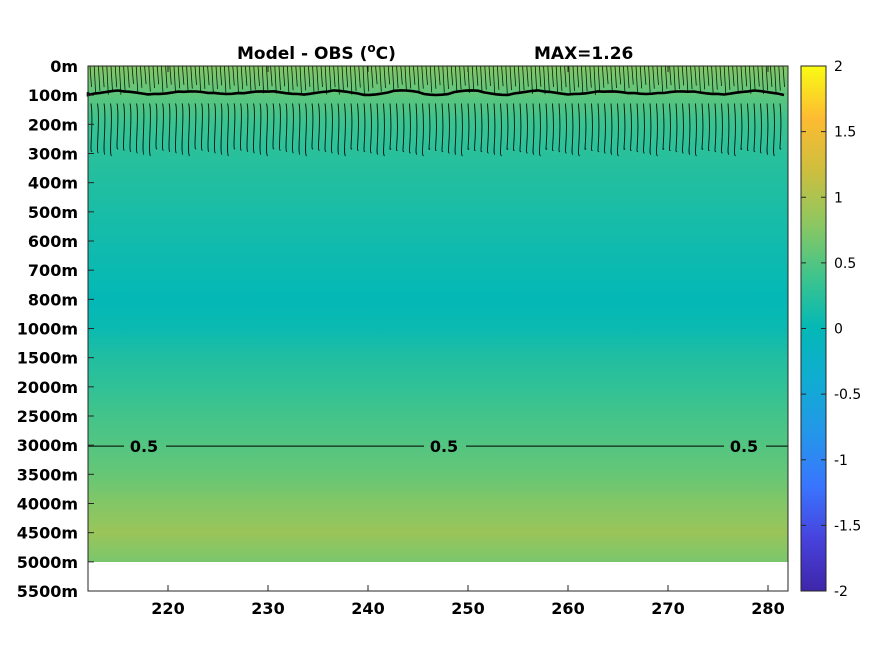 The height and width of the screenshot is (656, 875). I want to click on colorbar-tick-label: -2, so click(841, 592).